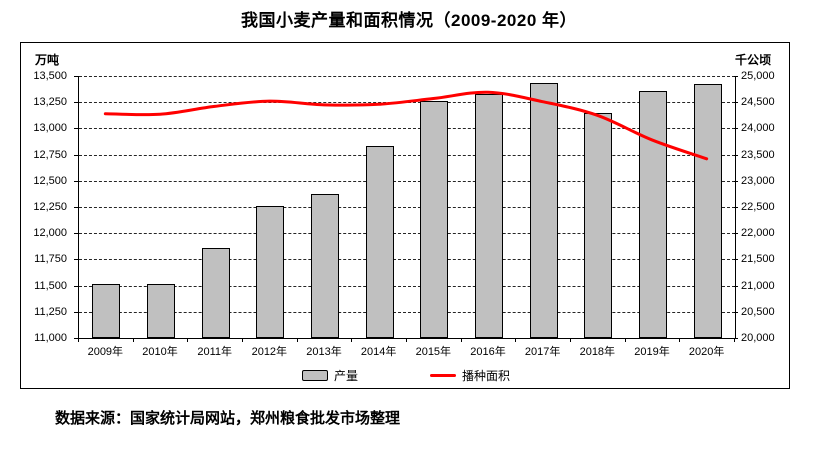 The width and height of the screenshot is (818, 450). Describe the element at coordinates (160, 352) in the screenshot. I see `x-axis-label: 2010年` at that location.